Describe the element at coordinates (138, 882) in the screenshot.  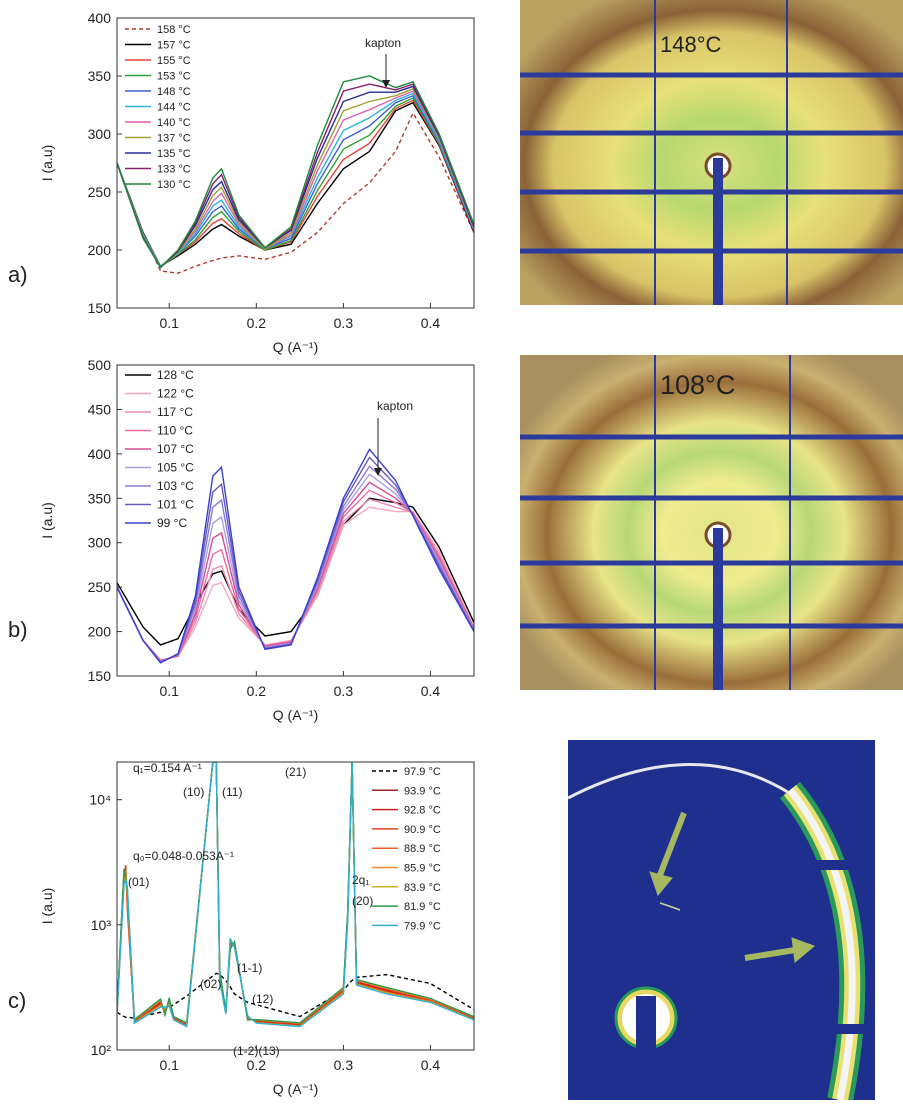
I see `annotation: (01)` at that location.